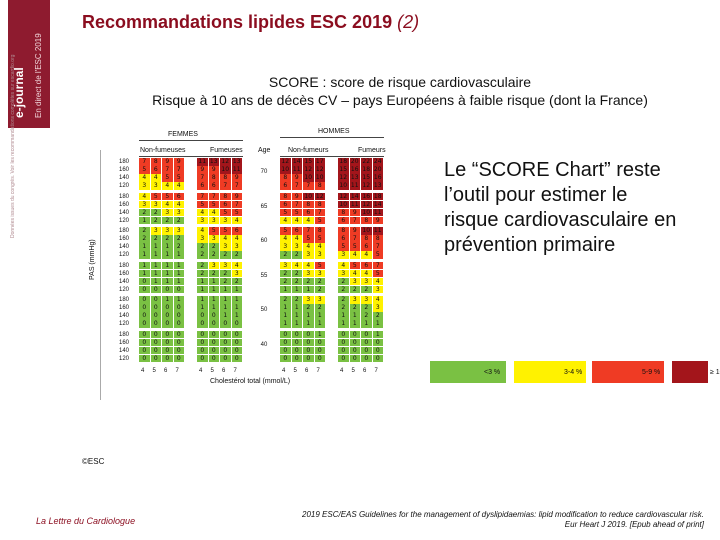  I want to click on risk-cell: 11, so click(296, 170).